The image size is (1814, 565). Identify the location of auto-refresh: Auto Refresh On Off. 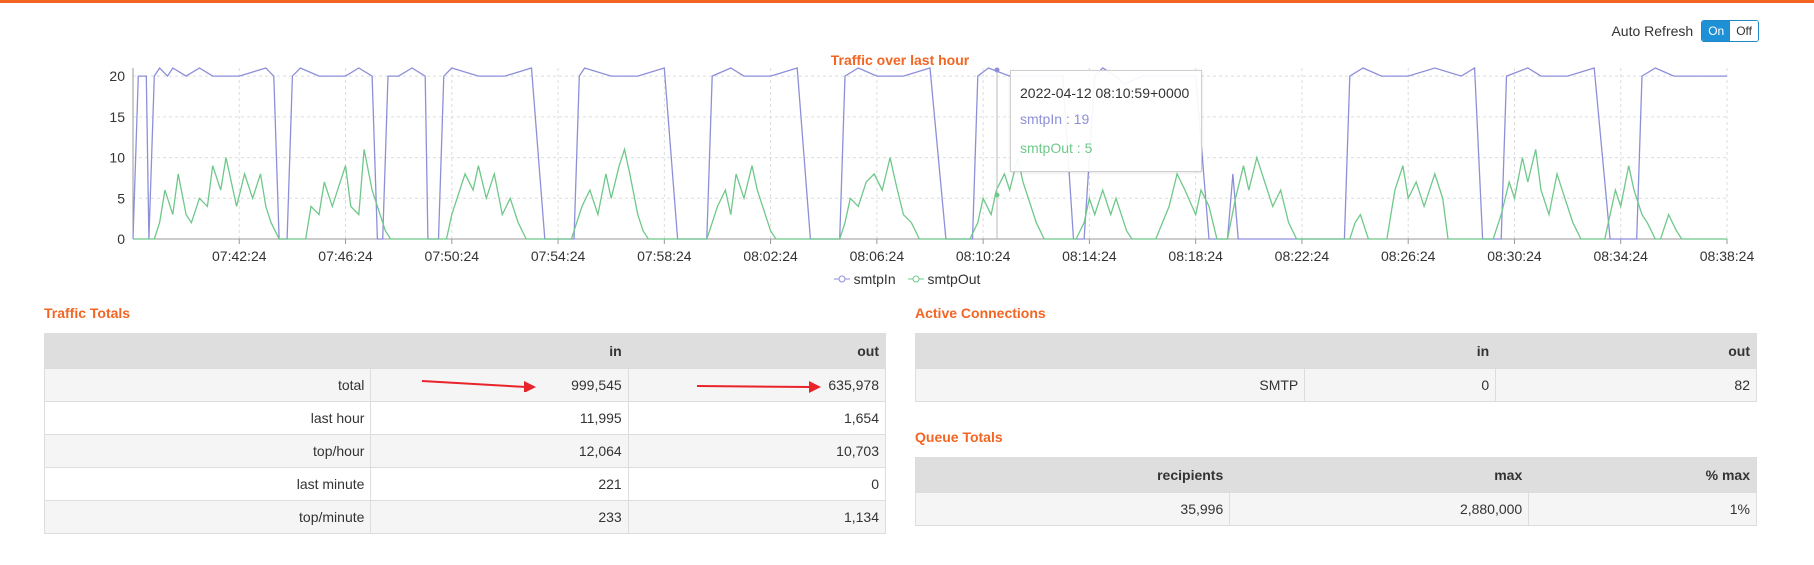
(1685, 31).